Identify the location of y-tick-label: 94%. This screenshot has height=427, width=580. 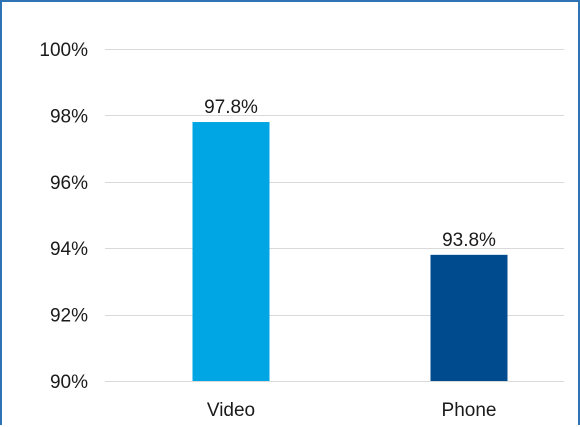
(69, 249).